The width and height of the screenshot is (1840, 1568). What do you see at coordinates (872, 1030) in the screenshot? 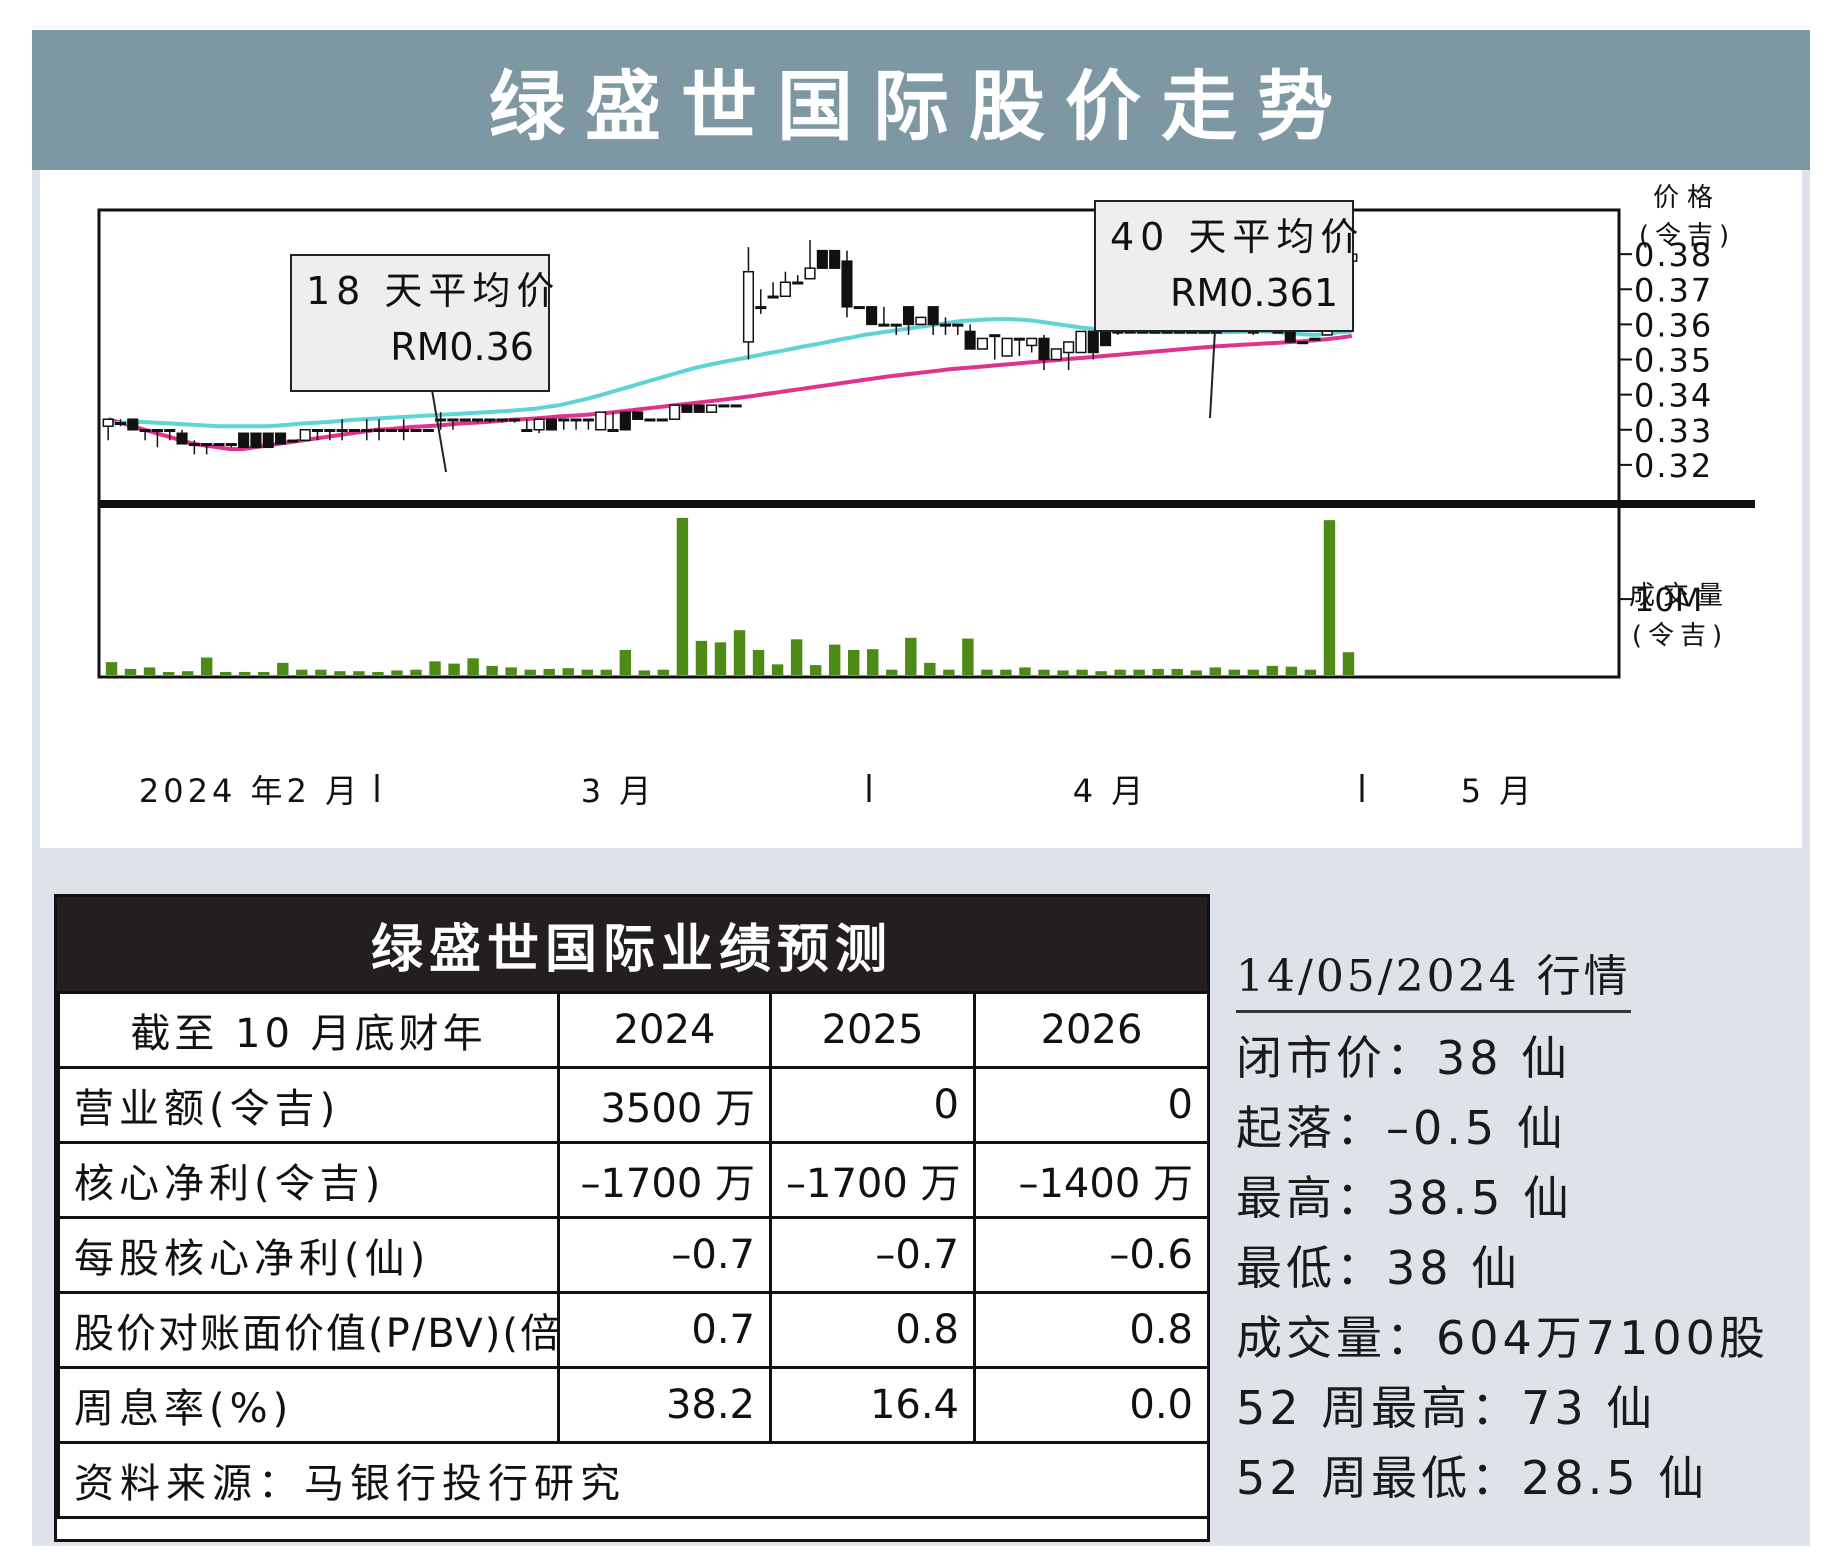
I see `column-header: 2025` at bounding box center [872, 1030].